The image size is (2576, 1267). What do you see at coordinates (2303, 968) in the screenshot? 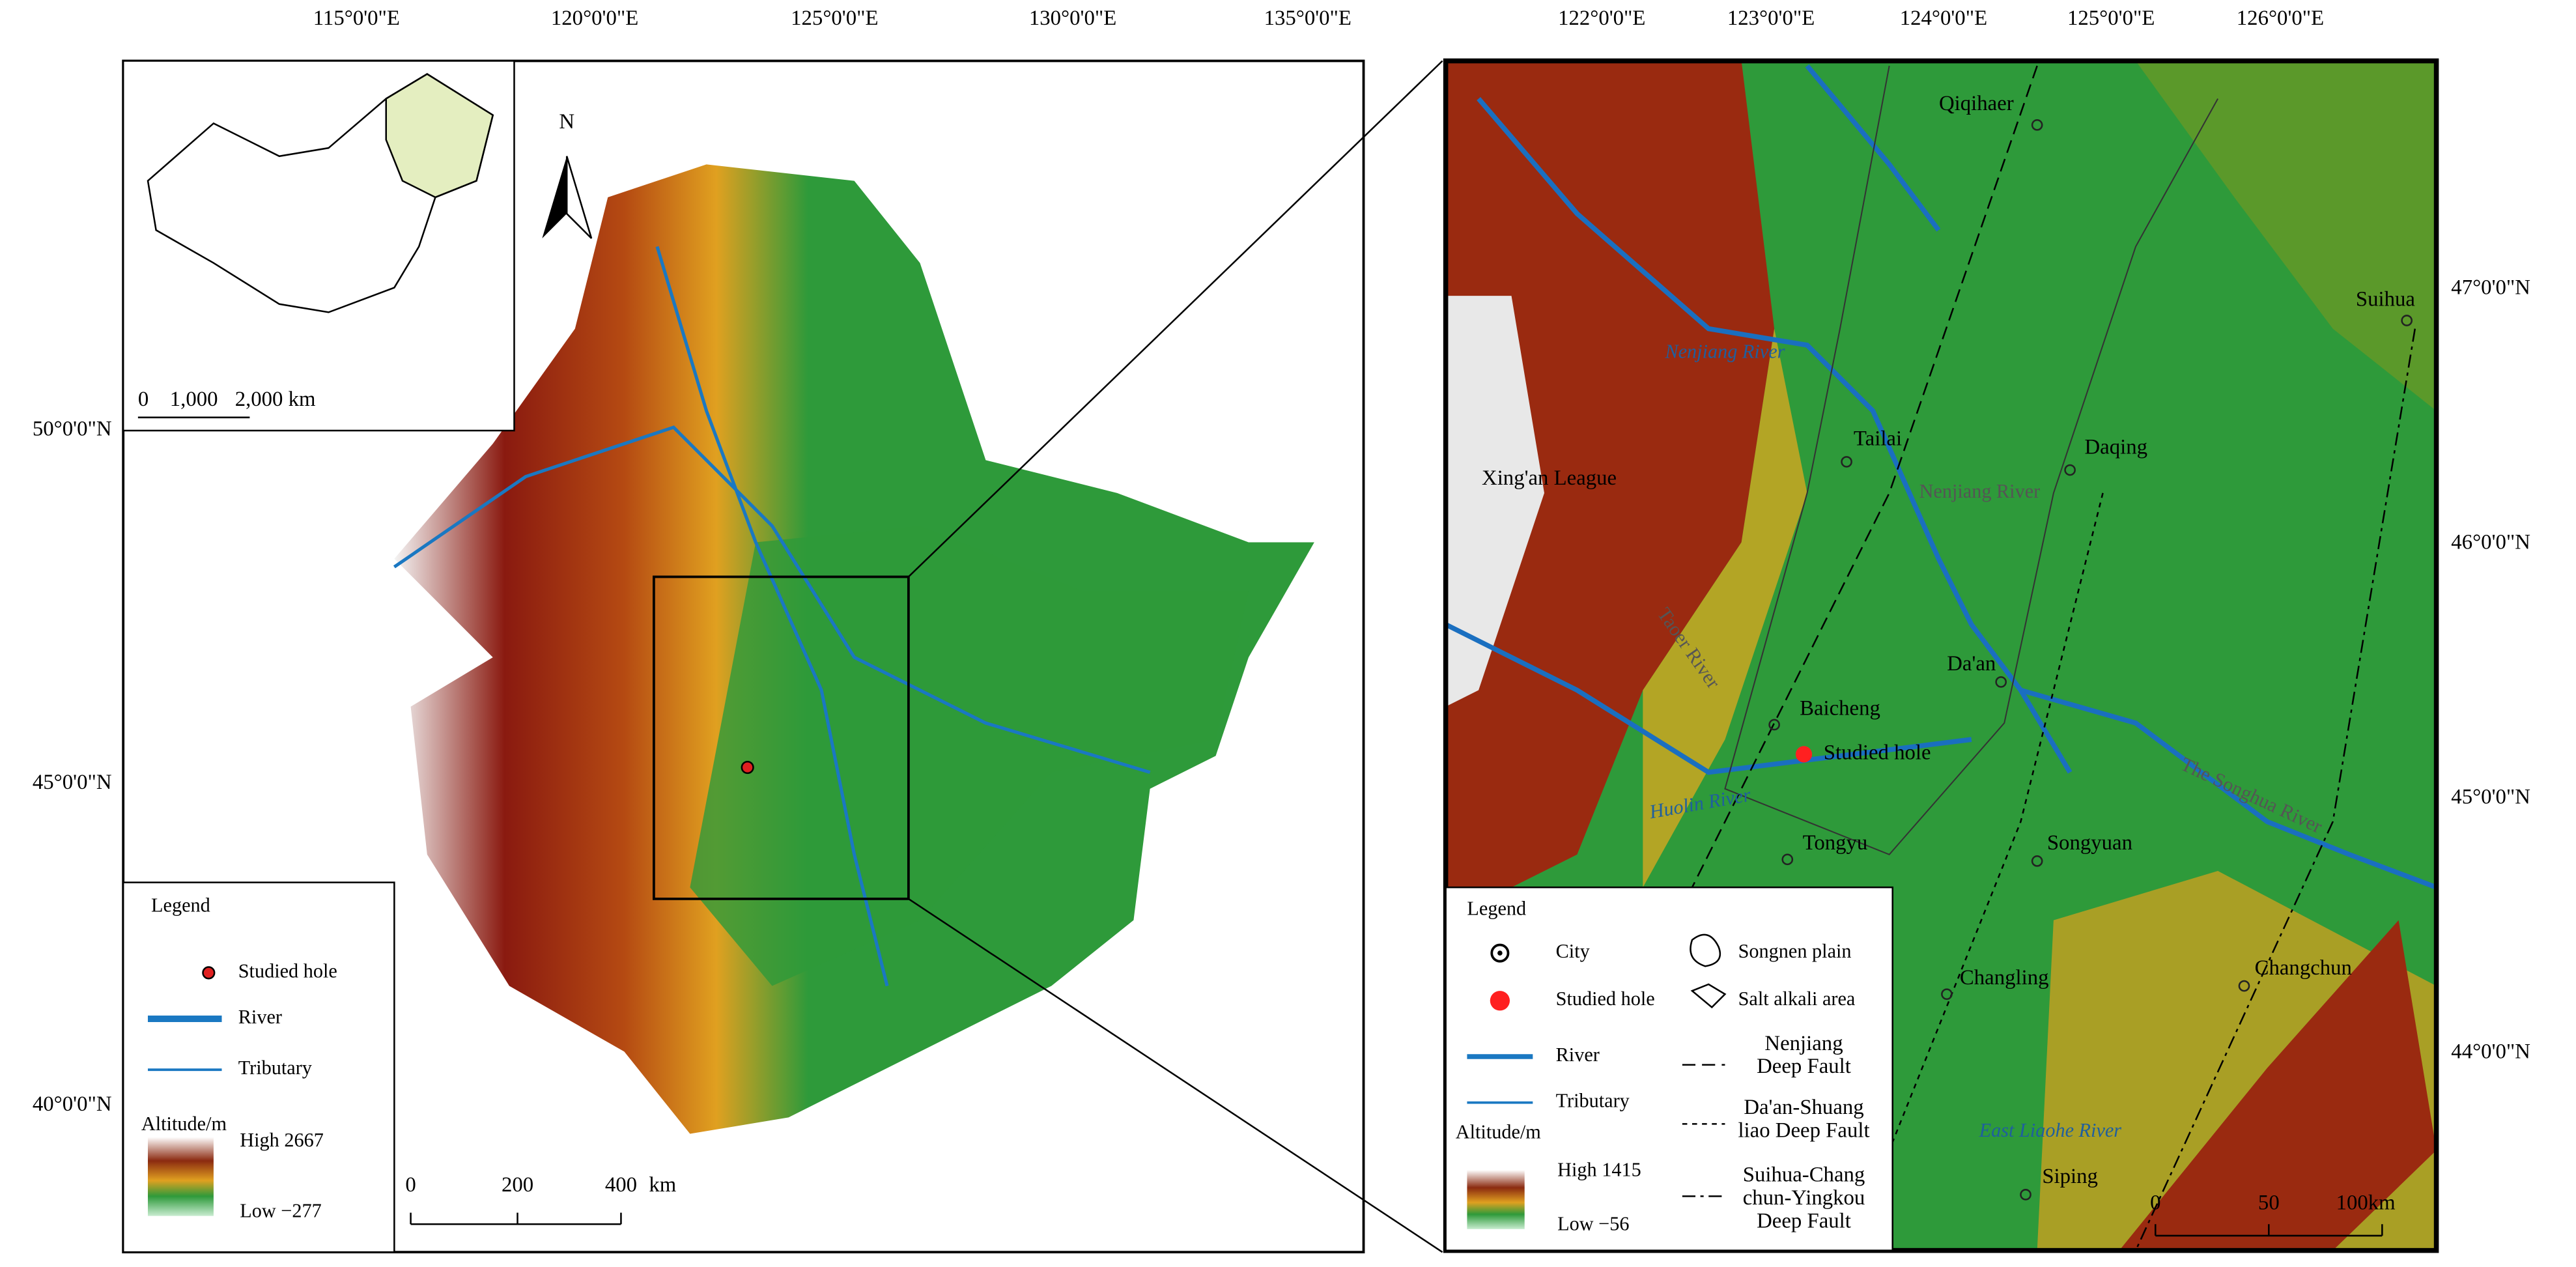
I see `city-label: Changchun` at bounding box center [2303, 968].